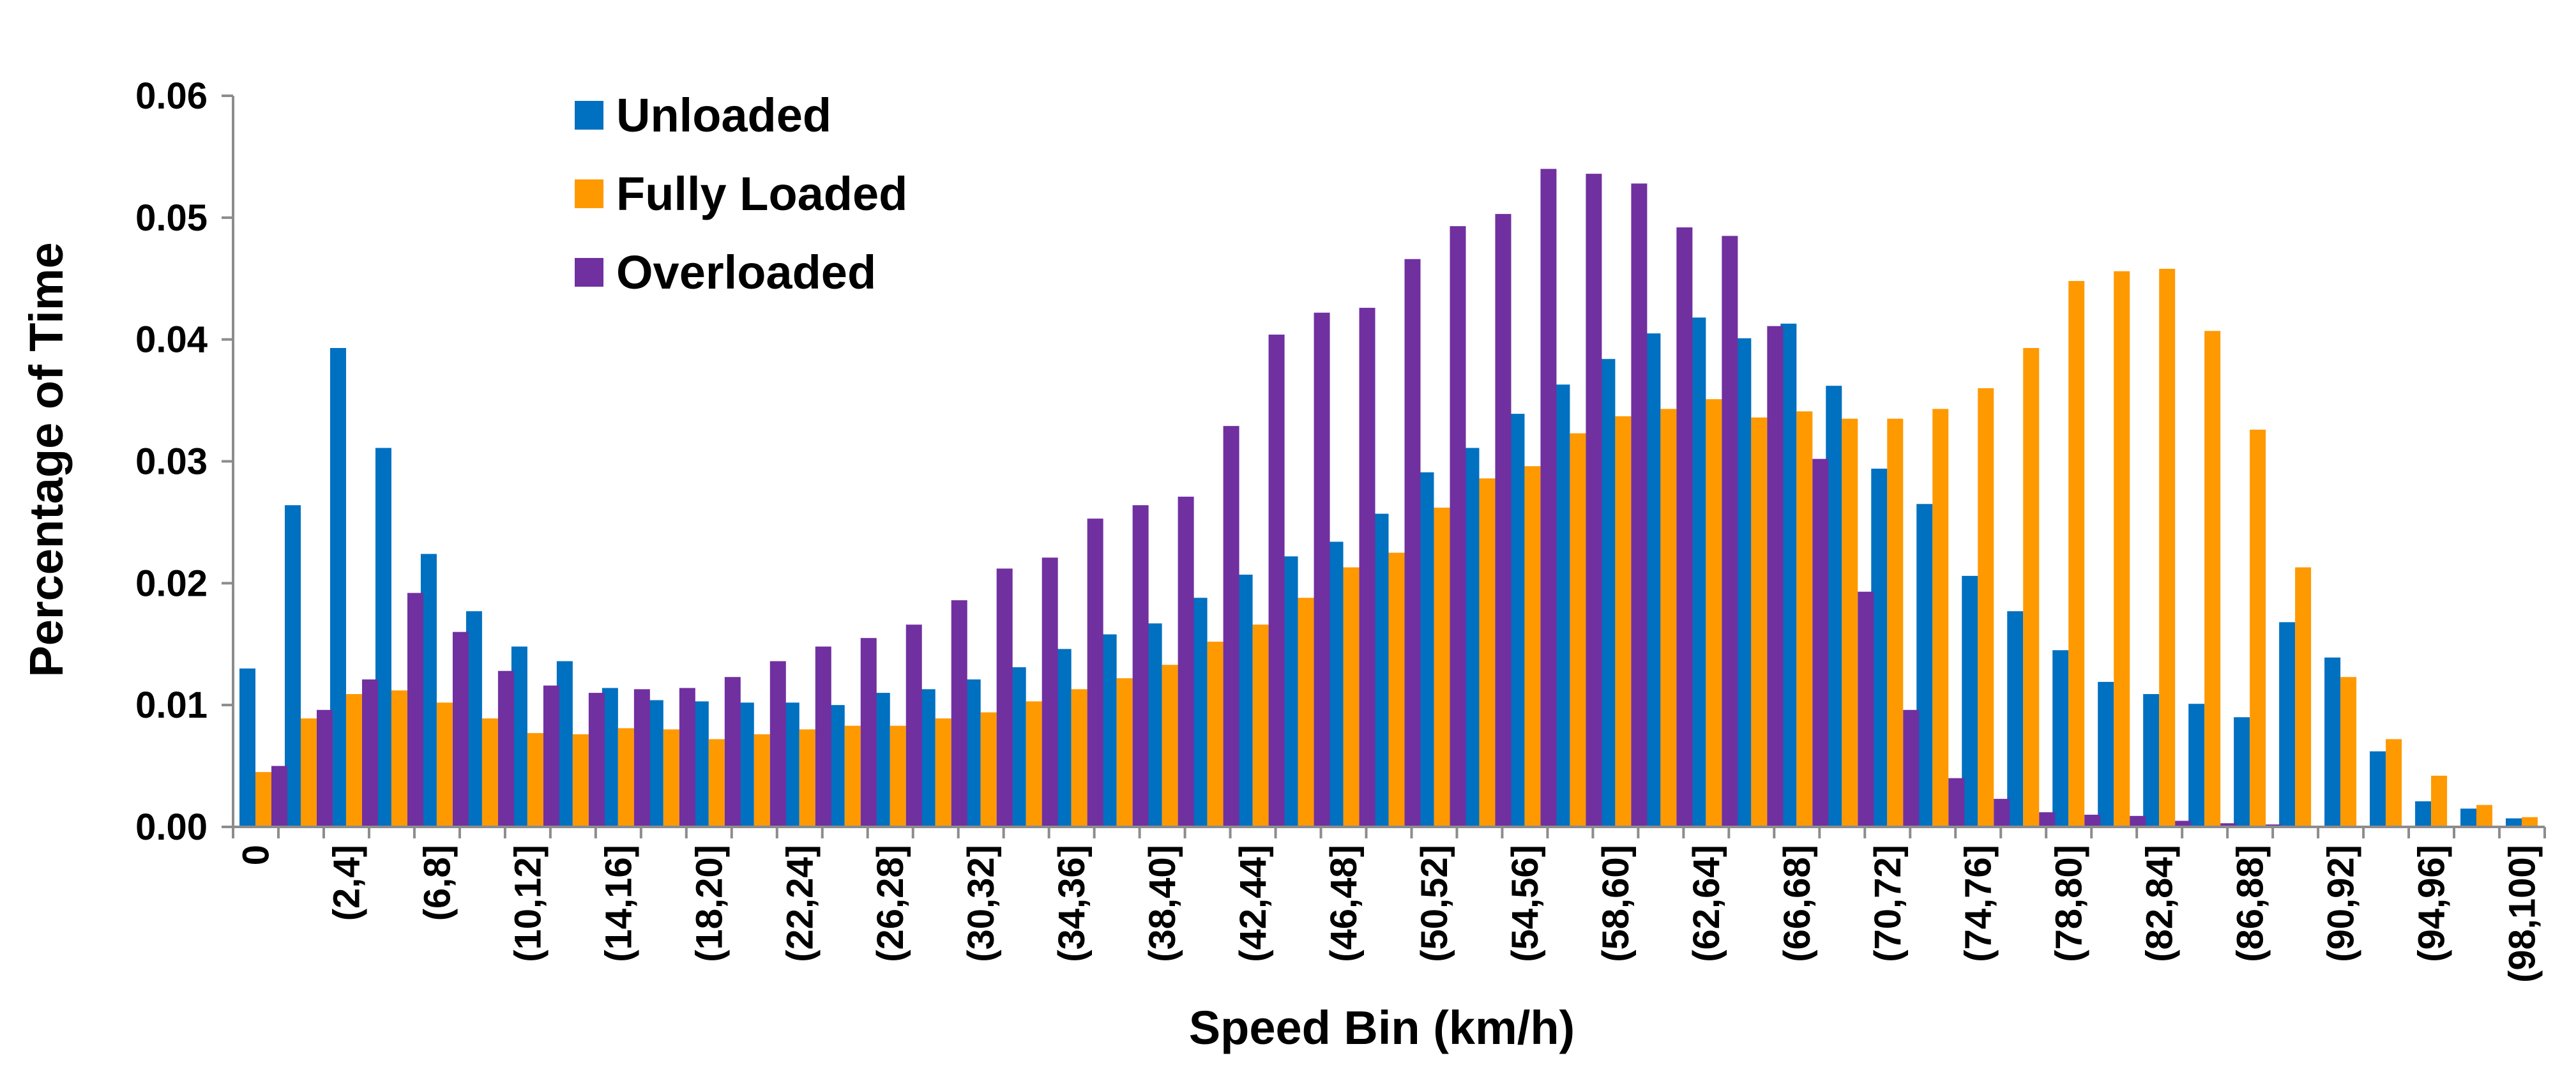 Image resolution: width=2576 pixels, height=1074 pixels. Describe the element at coordinates (761, 193) in the screenshot. I see `legend-label-fully-loaded: Fully Loaded` at that location.